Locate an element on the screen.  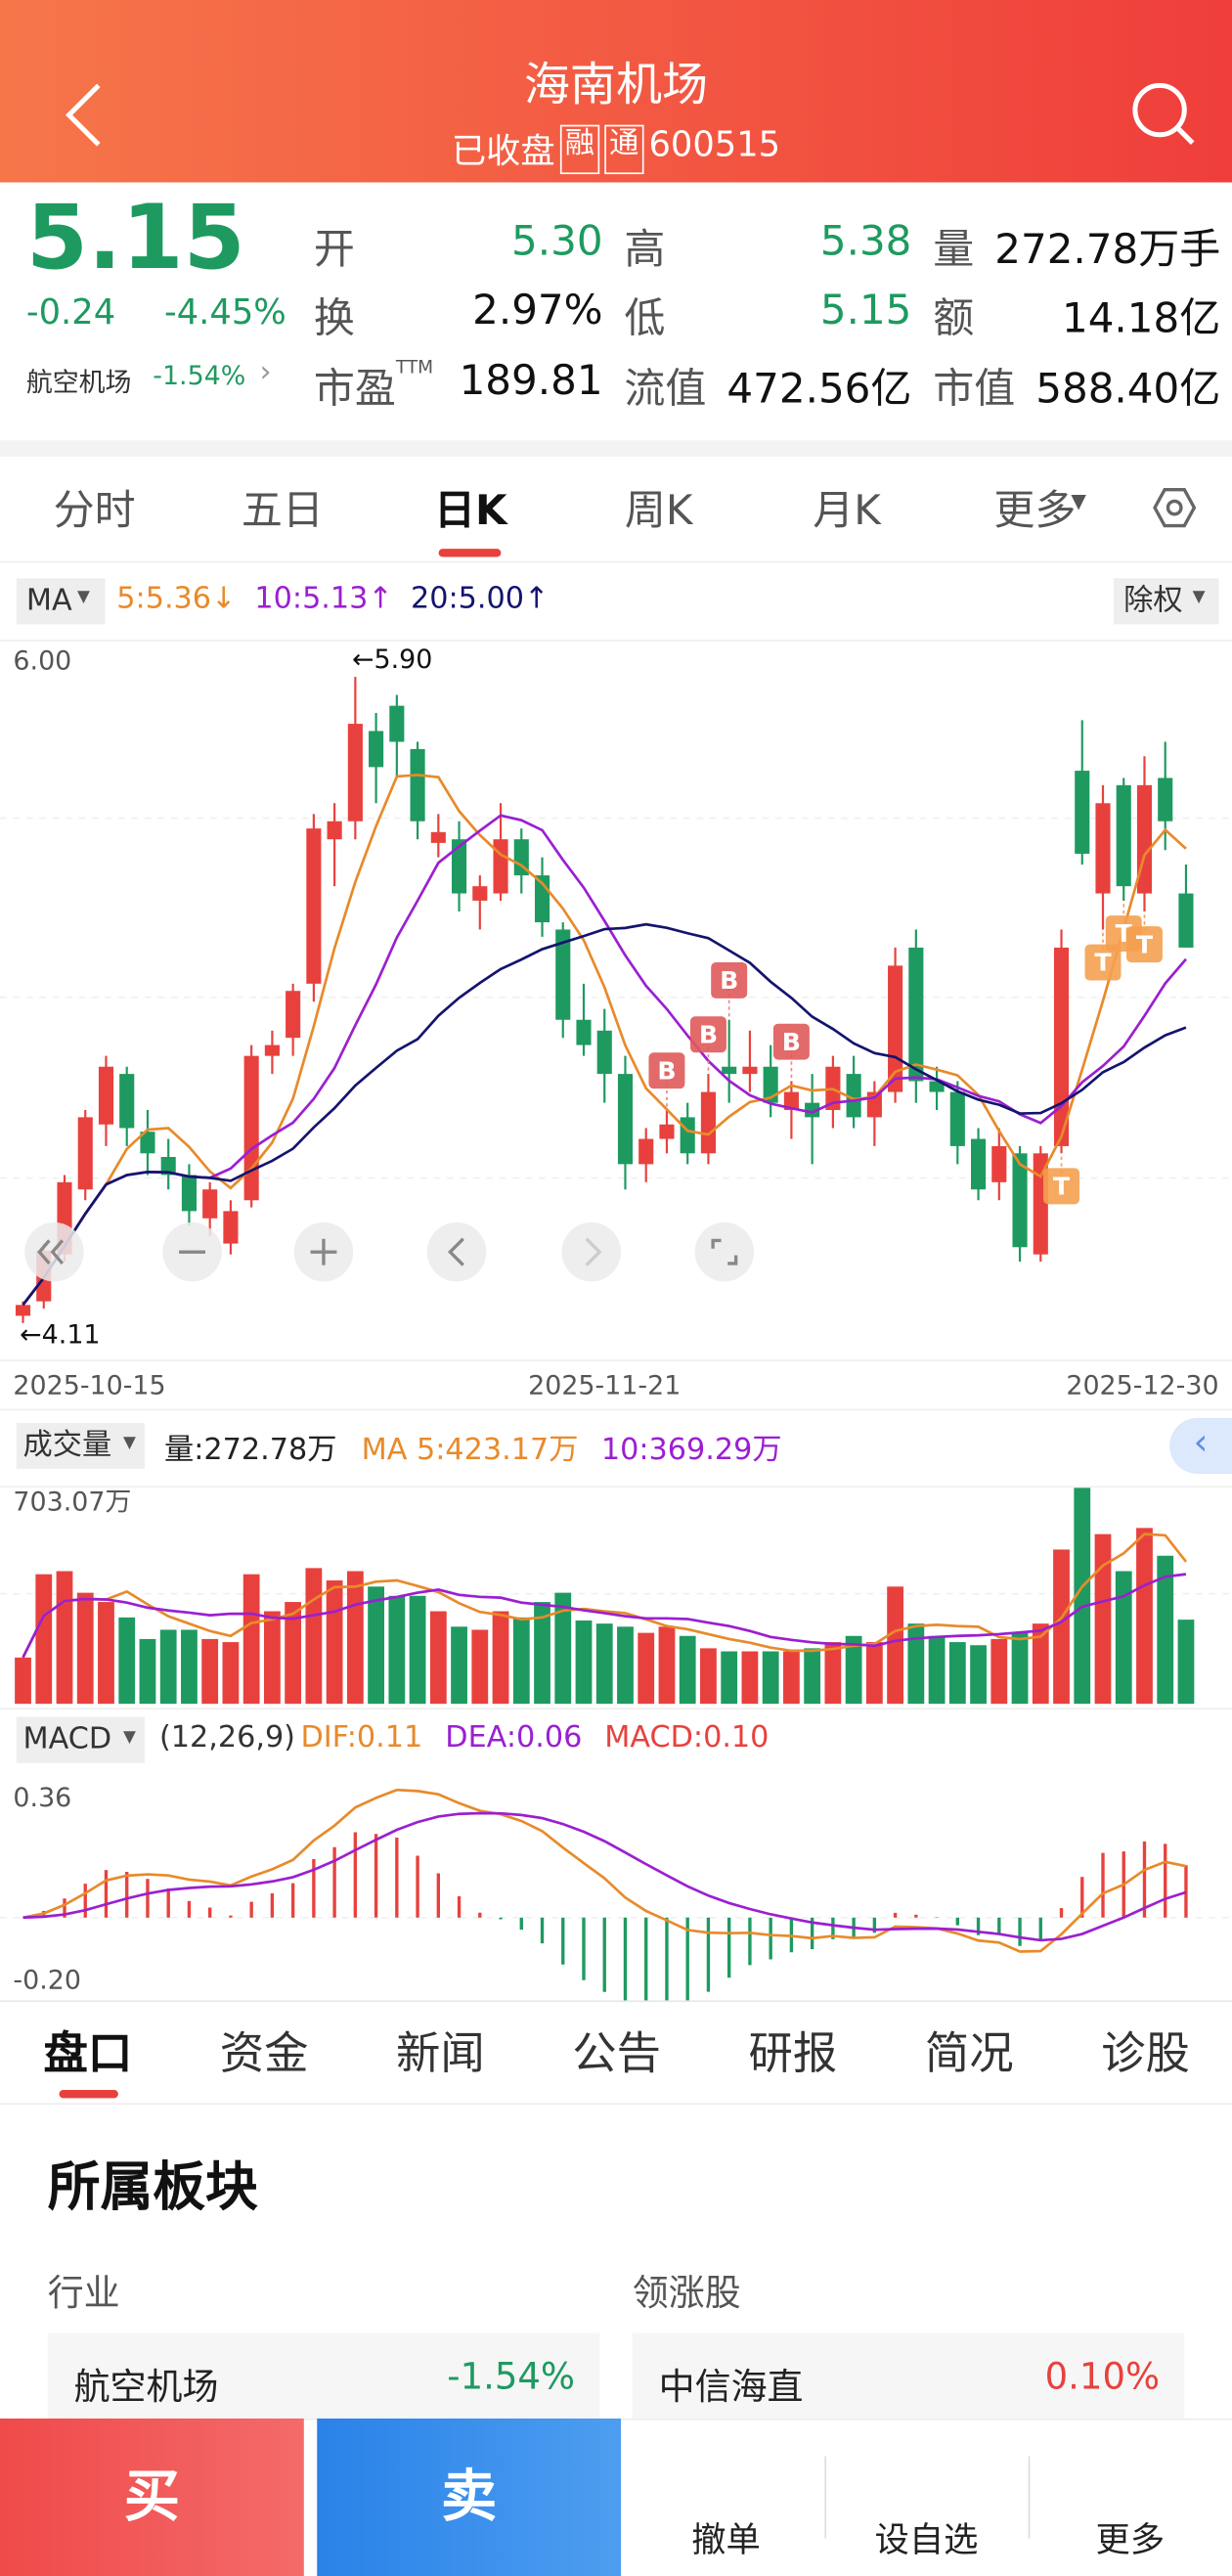
ma-value: 20:5.00↑ is located at coordinates (480, 598).